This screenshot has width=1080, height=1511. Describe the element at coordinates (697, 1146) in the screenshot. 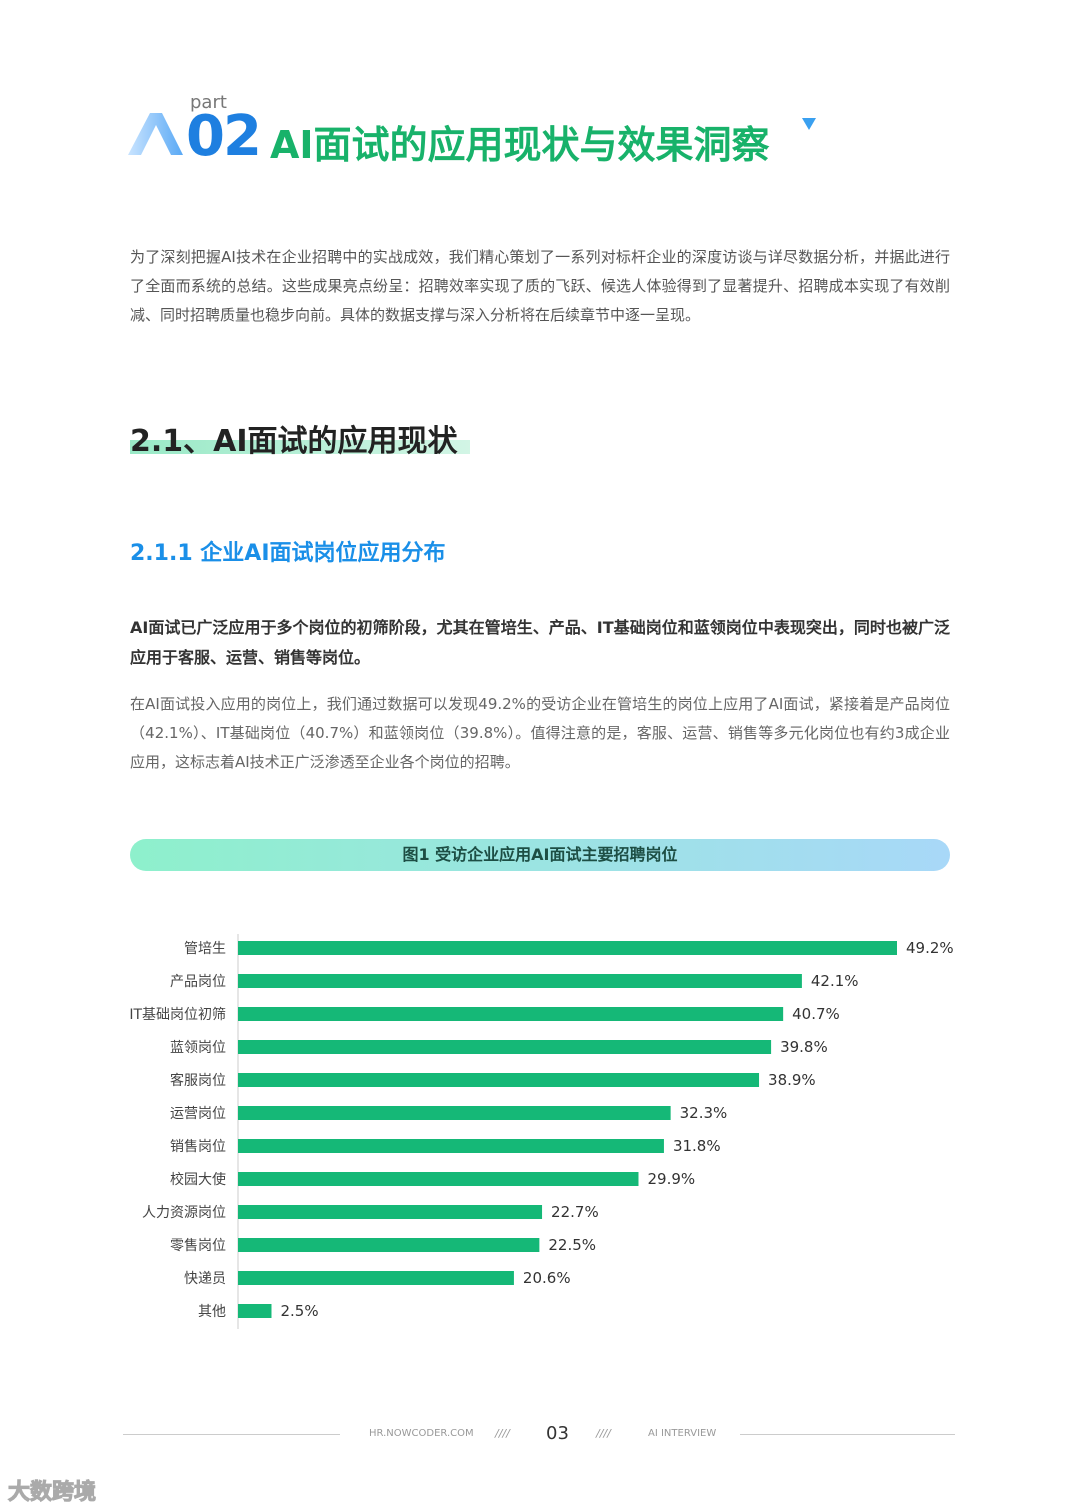

I see `value-label: 31.8%` at that location.